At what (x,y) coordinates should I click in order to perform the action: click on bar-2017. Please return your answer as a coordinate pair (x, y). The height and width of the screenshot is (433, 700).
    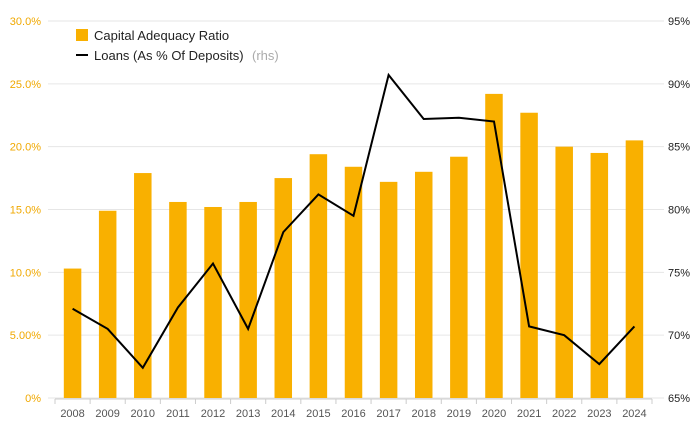
    Looking at the image, I should click on (388, 289).